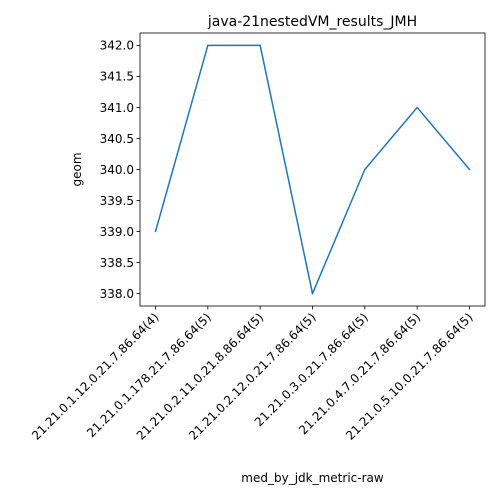 This screenshot has width=500, height=500. What do you see at coordinates (312, 478) in the screenshot?
I see `x-axis-label: med_by_jdk_metric-raw` at bounding box center [312, 478].